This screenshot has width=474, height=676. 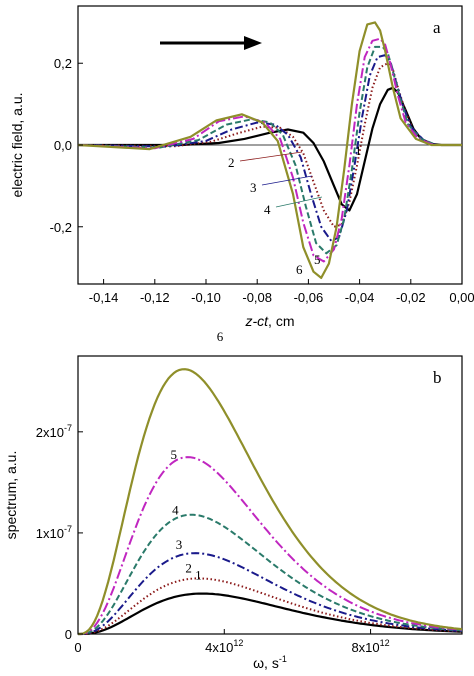 What do you see at coordinates (17, 144) in the screenshot?
I see `y-axis-label-a: electric field, a.u.` at bounding box center [17, 144].